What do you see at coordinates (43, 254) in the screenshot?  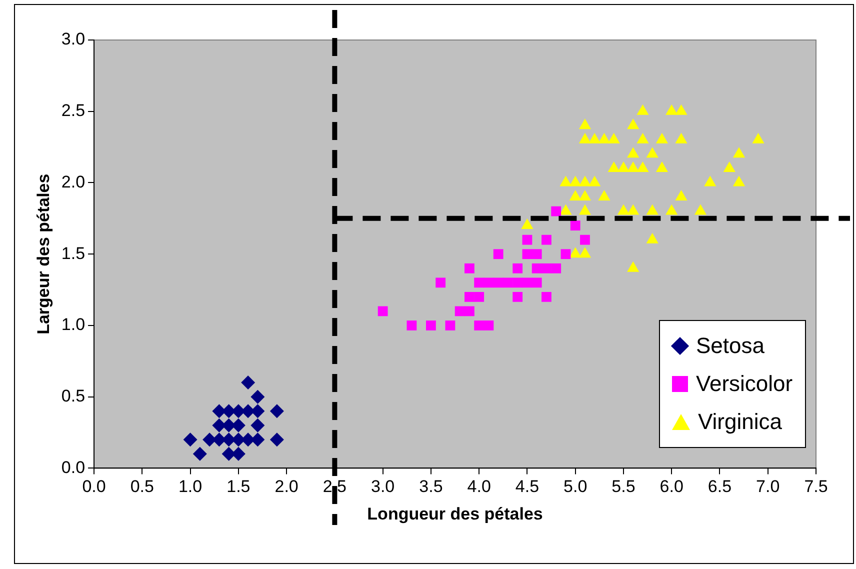 I see `y-axis-title: Largeur des pétales` at bounding box center [43, 254].